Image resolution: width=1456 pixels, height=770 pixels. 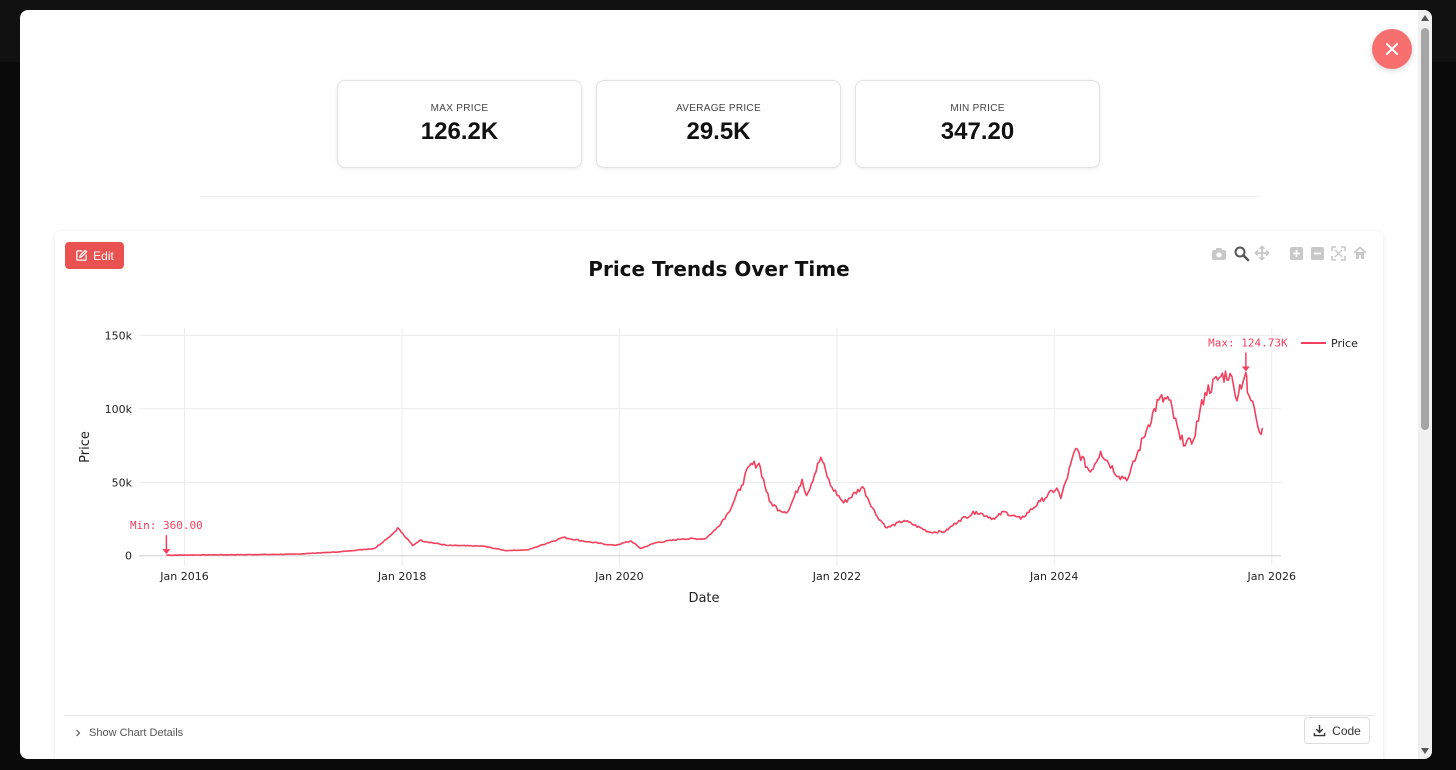 I want to click on edit-button-label: Edit, so click(x=103, y=255).